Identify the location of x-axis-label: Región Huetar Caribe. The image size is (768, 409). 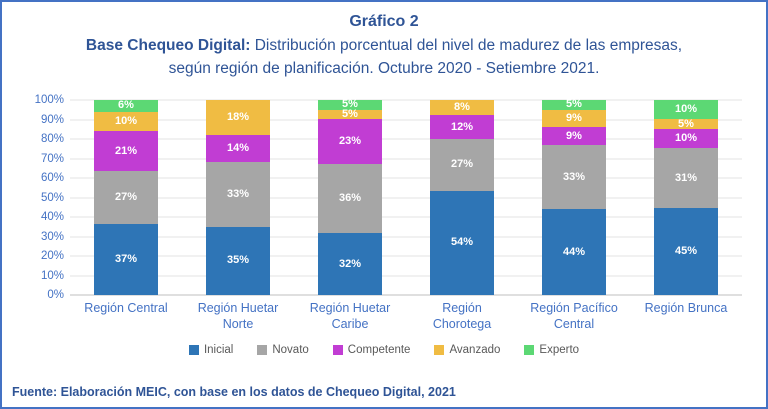
(350, 316).